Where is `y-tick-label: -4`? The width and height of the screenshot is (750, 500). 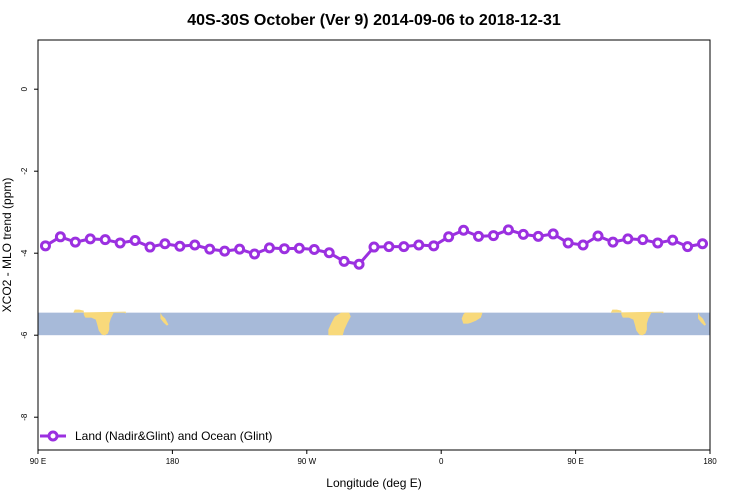
y-tick-label: -4 is located at coordinates (24, 253).